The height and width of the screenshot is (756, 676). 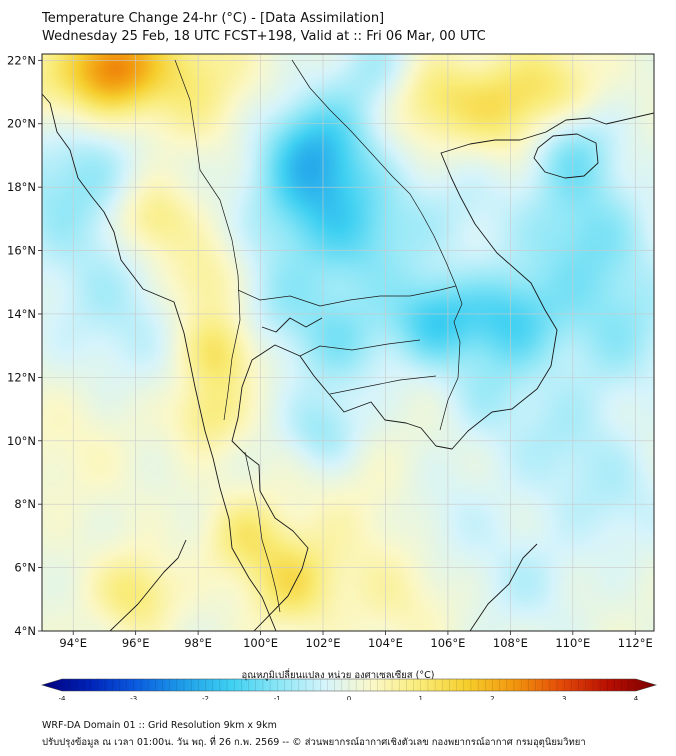 What do you see at coordinates (198, 643) in the screenshot?
I see `lon-label: 98°E` at bounding box center [198, 643].